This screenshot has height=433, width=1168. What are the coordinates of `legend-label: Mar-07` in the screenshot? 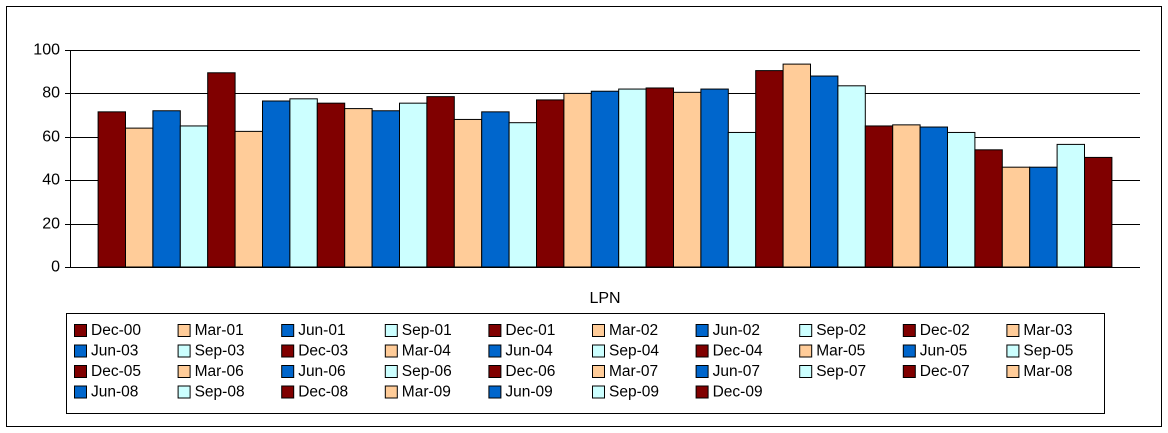 It's located at (633, 371).